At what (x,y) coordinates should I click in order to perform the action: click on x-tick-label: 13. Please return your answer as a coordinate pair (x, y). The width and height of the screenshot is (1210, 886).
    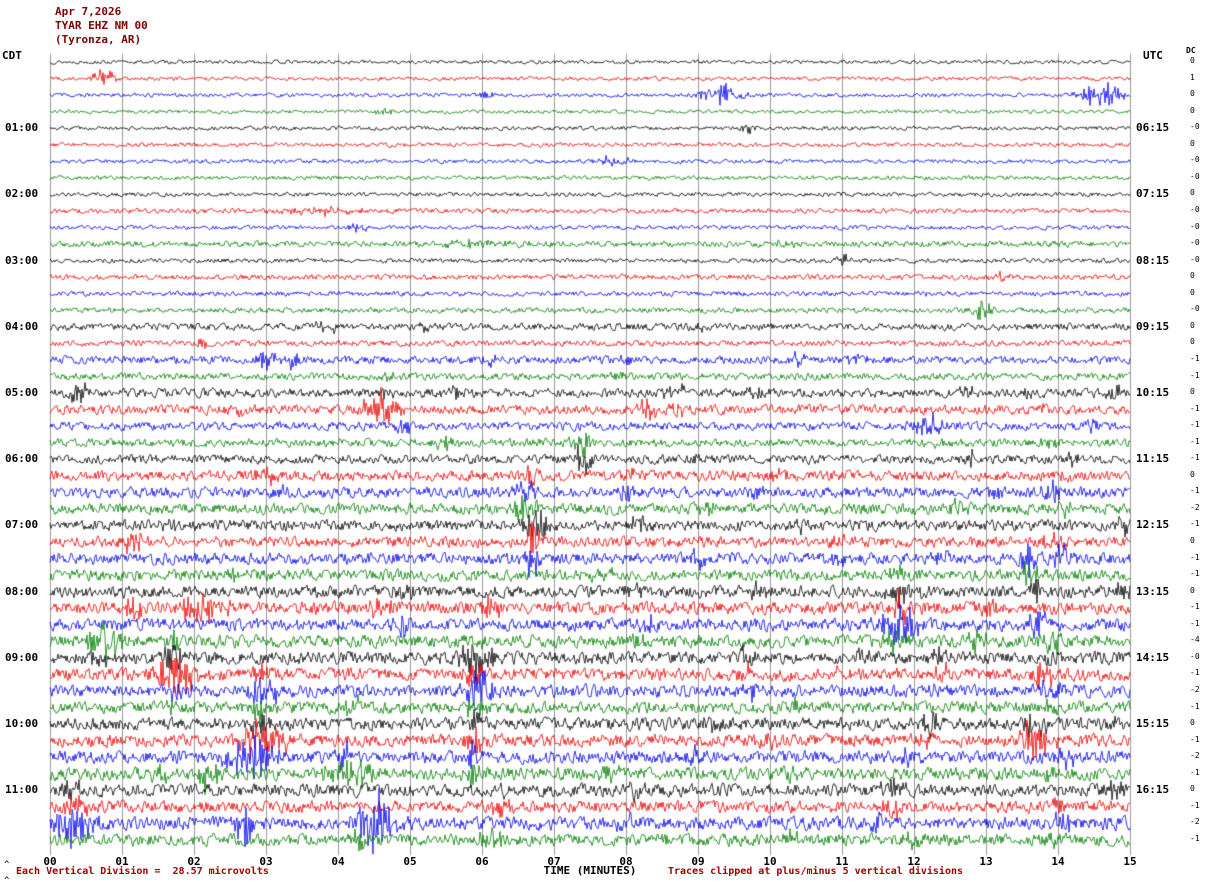
    Looking at the image, I should click on (986, 861).